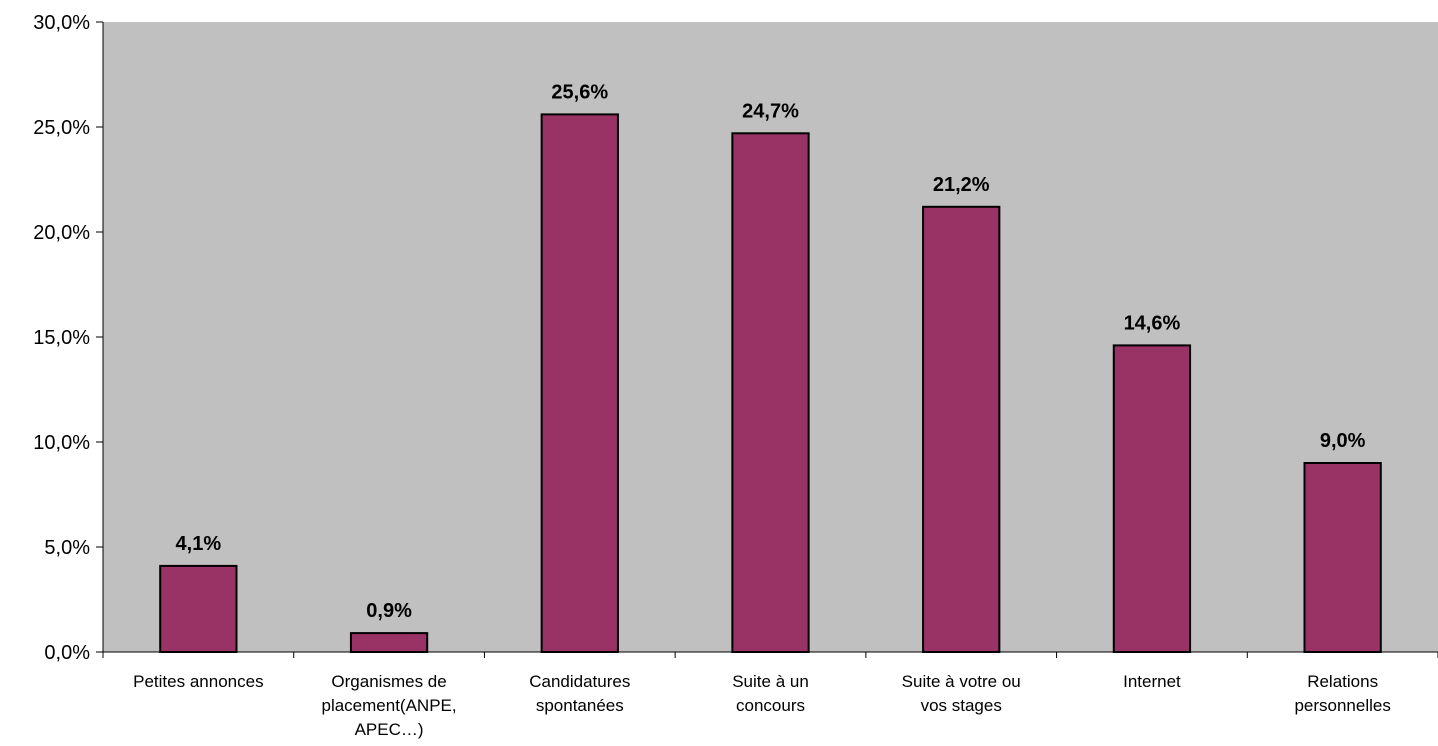  What do you see at coordinates (198, 681) in the screenshot?
I see `x-tick-label: Petites annonces` at bounding box center [198, 681].